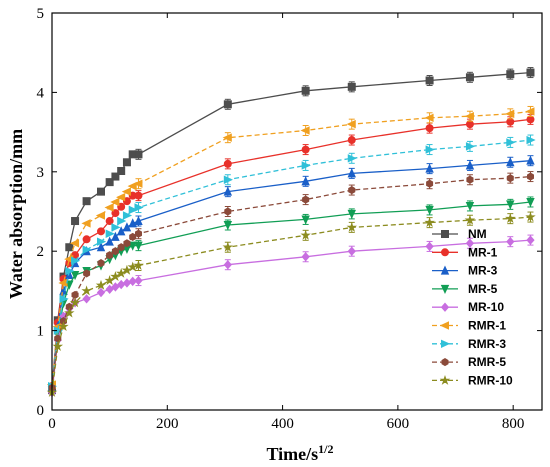  What do you see at coordinates (41, 173) in the screenshot?
I see `y-tick-label: 3` at bounding box center [41, 173].